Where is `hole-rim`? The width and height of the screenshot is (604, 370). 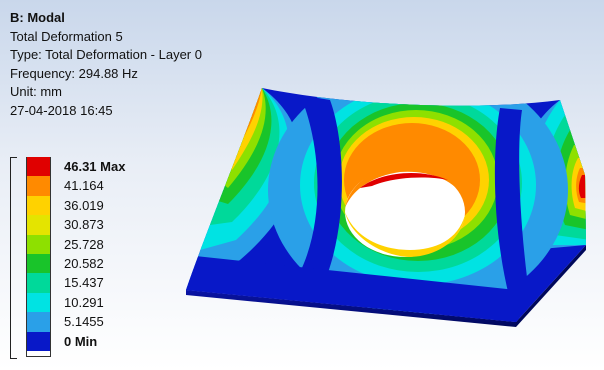 hole-rim is located at coordinates (405, 186).